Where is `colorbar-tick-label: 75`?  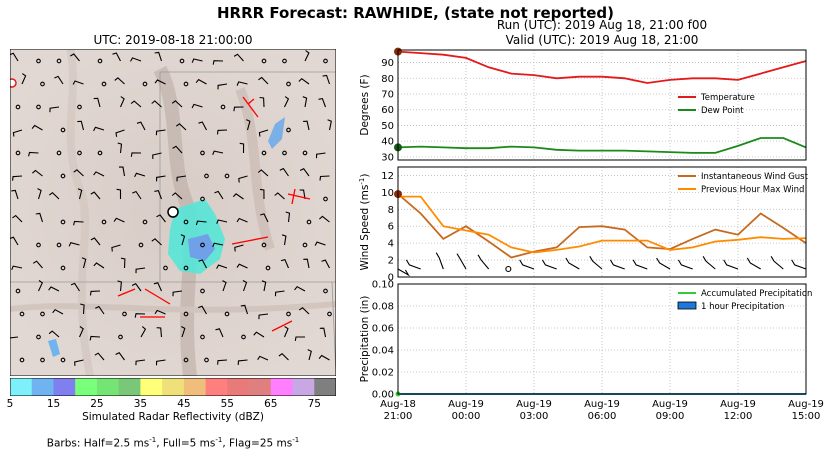 colorbar-tick-label: 75 is located at coordinates (314, 404).